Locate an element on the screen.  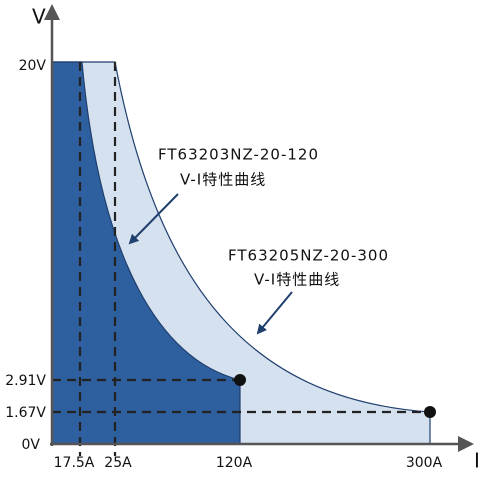
x-tick-label: 25A is located at coordinates (118, 463).